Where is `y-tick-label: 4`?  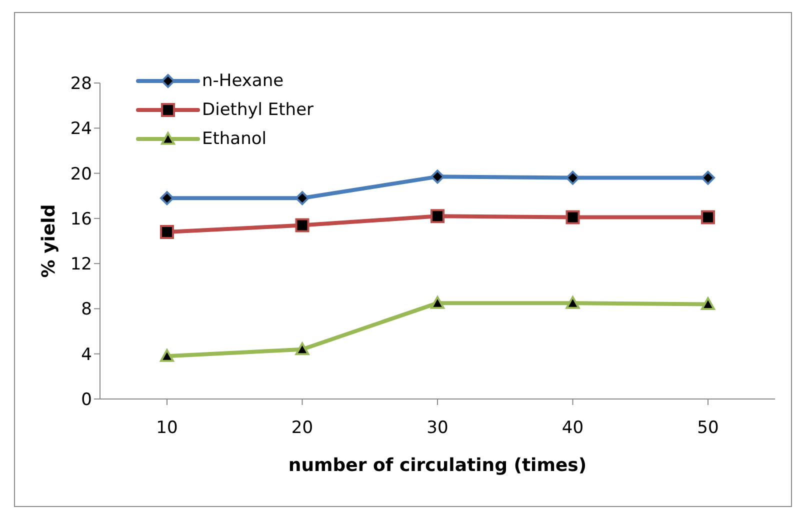 y-tick-label: 4 is located at coordinates (86, 354).